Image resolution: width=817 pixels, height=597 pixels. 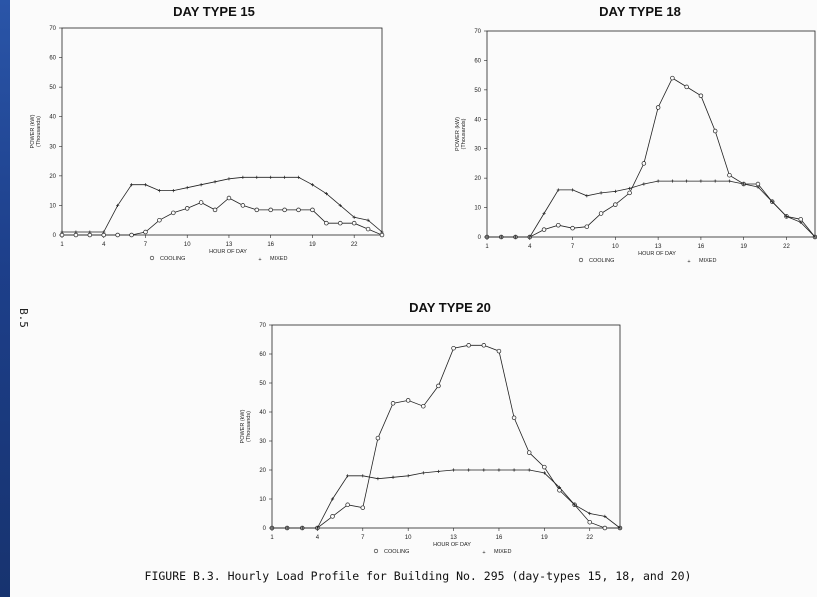 What do you see at coordinates (499, 538) in the screenshot?
I see `x-tick-label: 16` at bounding box center [499, 538].